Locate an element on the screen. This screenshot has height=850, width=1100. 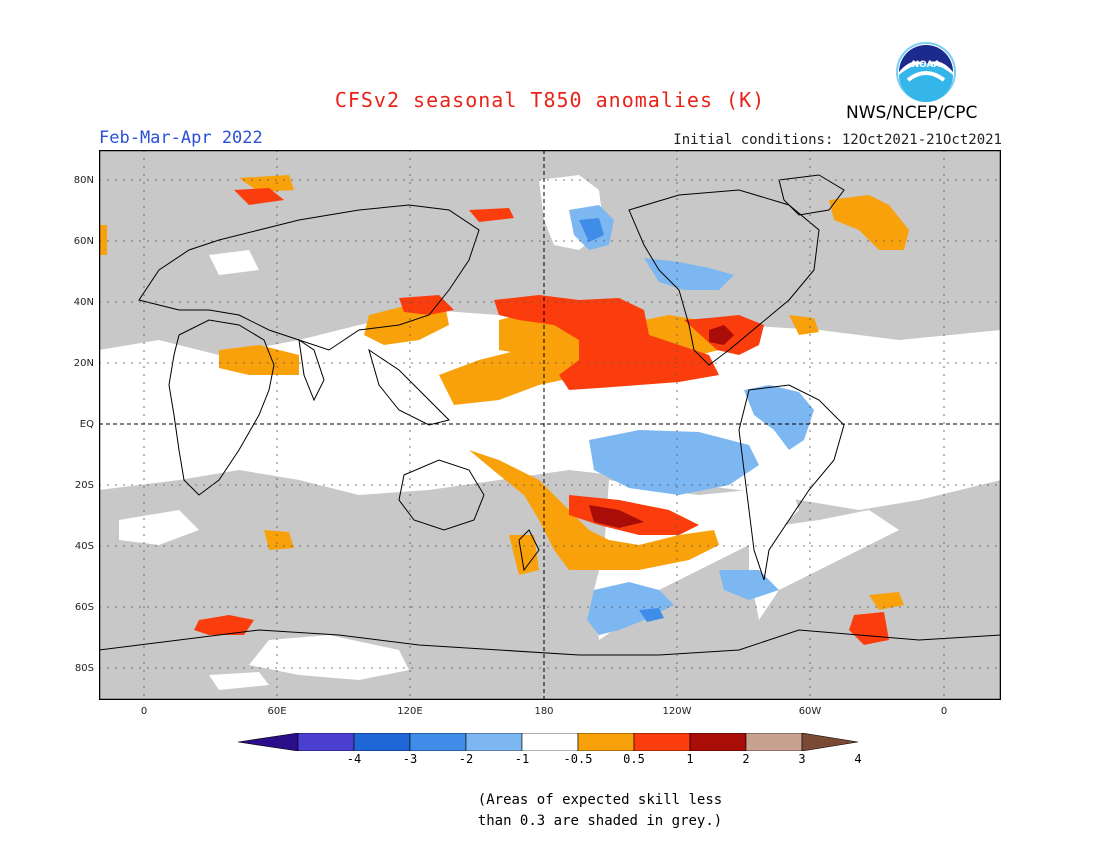
lon-label: 120E is located at coordinates (410, 711).